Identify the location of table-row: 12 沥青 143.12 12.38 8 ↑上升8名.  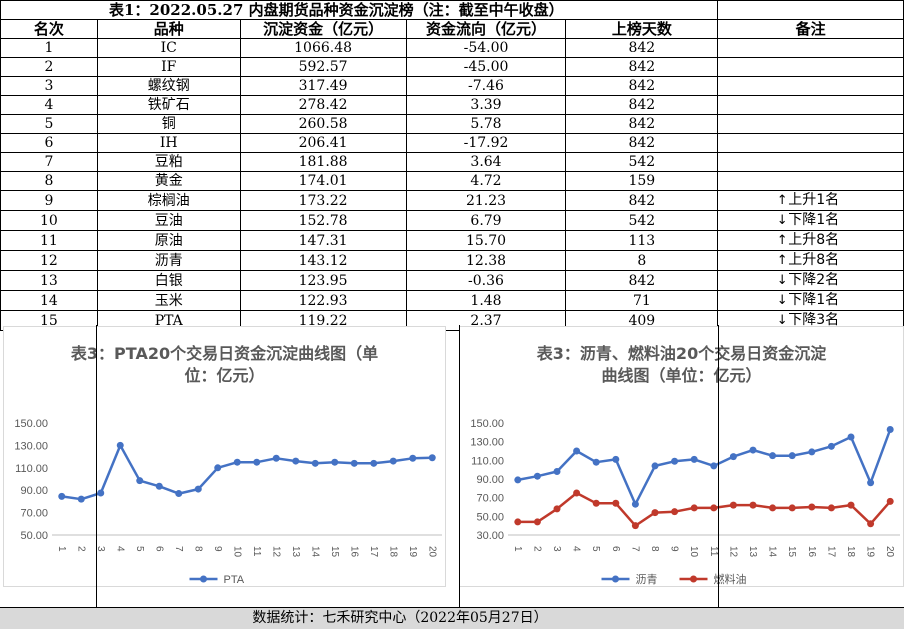
(452, 260).